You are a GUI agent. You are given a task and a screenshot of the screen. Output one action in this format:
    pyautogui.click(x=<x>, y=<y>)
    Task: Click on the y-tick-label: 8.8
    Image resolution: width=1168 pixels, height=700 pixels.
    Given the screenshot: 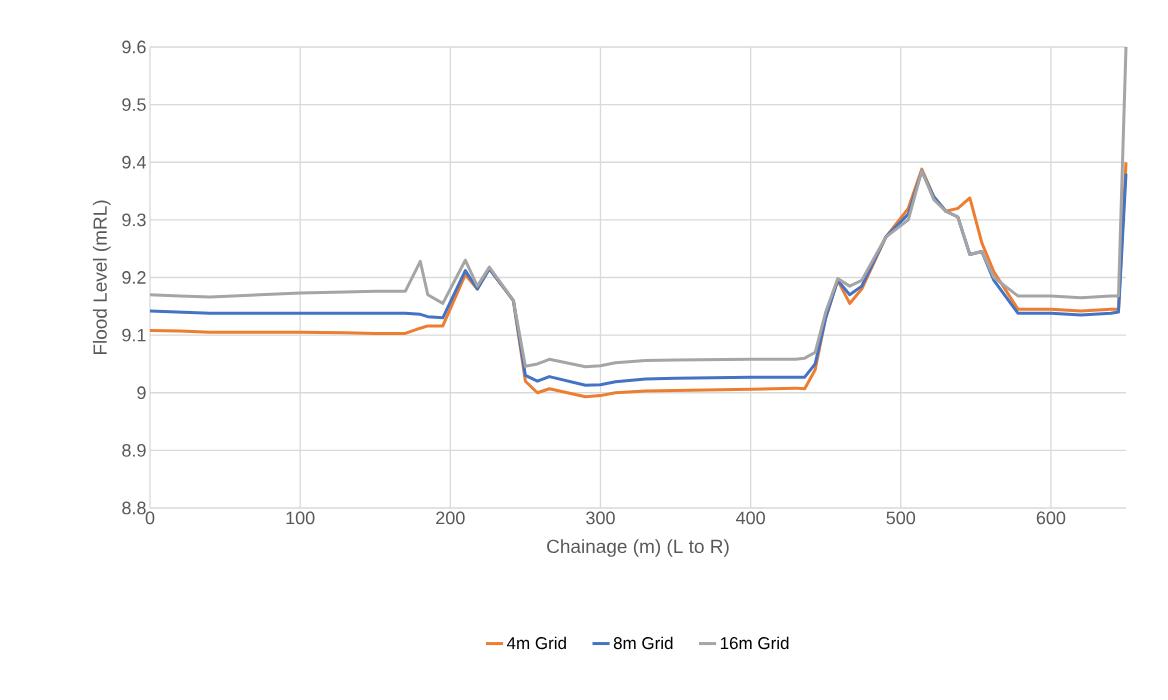 What is the action you would take?
    pyautogui.click(x=134, y=508)
    